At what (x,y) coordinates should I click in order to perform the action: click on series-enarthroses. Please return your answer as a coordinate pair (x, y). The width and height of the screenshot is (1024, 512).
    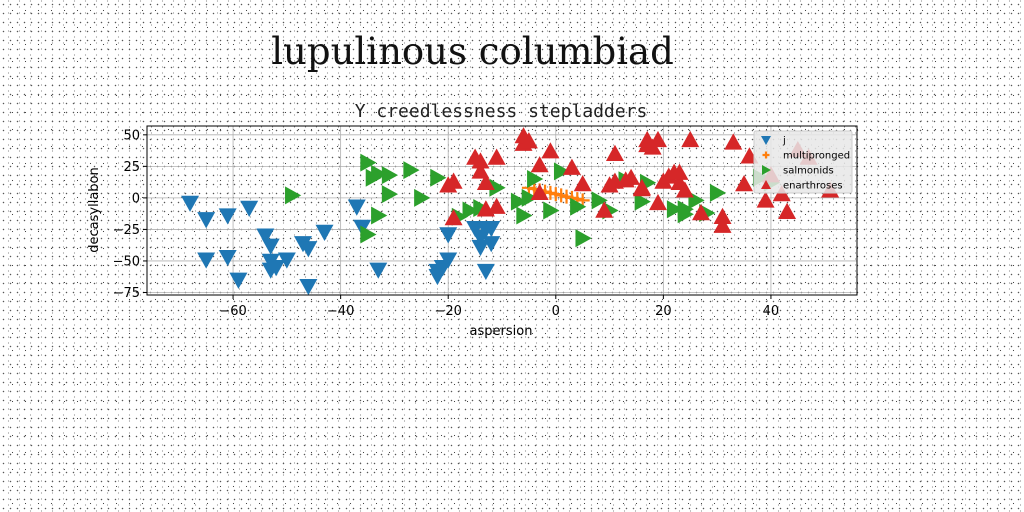
    Looking at the image, I should click on (639, 180).